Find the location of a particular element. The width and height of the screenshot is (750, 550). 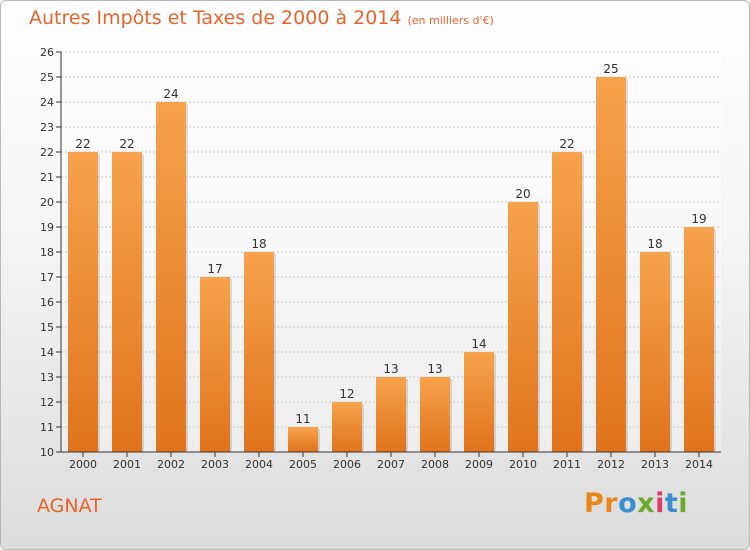

x-tick-label: 2000 is located at coordinates (83, 464).